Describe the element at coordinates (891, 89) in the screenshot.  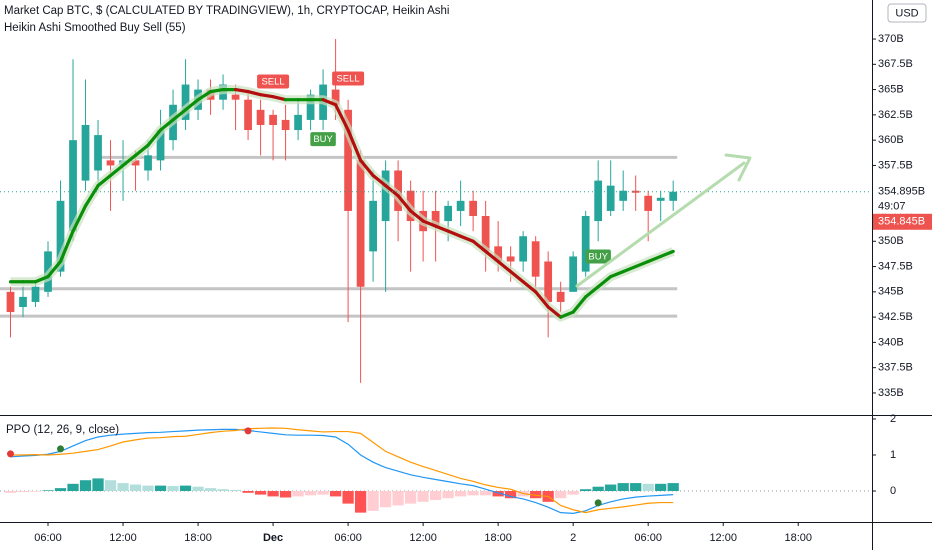
I see `y-tick-label: 365B` at that location.